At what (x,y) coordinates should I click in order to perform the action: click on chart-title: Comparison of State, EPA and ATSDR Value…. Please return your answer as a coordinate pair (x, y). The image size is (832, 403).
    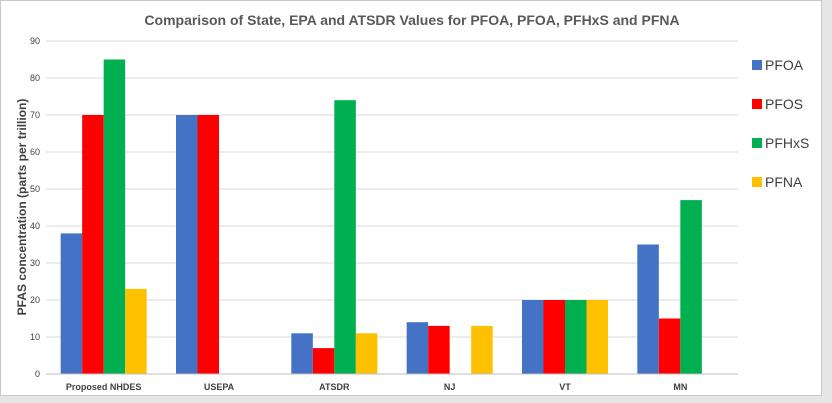
    Looking at the image, I should click on (411, 20).